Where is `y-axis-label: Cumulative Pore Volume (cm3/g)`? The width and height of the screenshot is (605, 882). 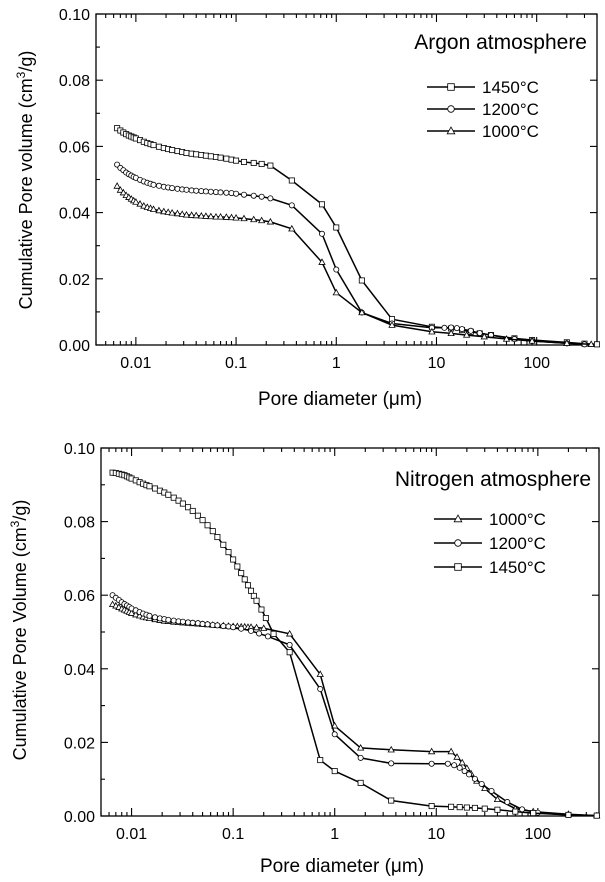 y-axis-label: Cumulative Pore Volume (cm3/g) is located at coordinates (19, 630).